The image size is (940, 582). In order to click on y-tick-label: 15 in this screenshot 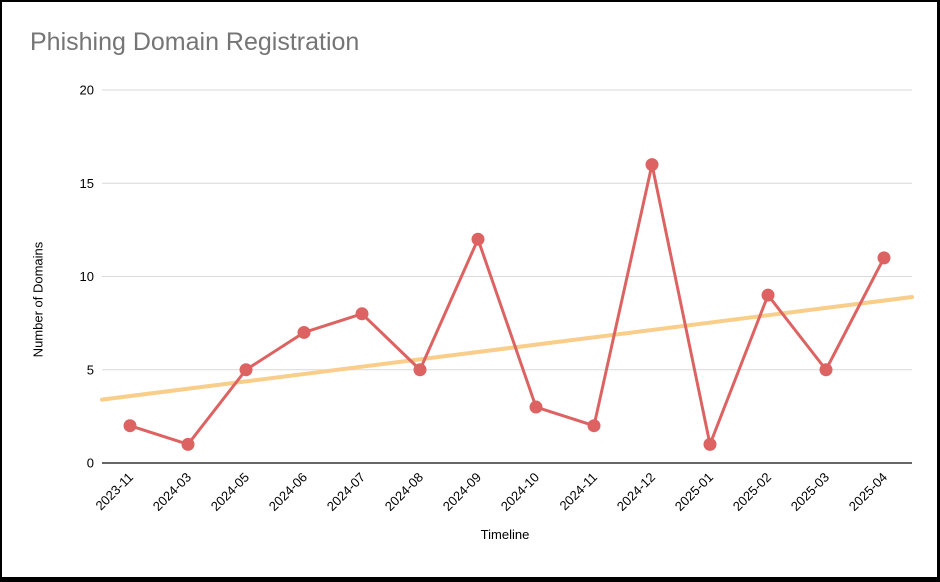, I will do `click(87, 183)`.